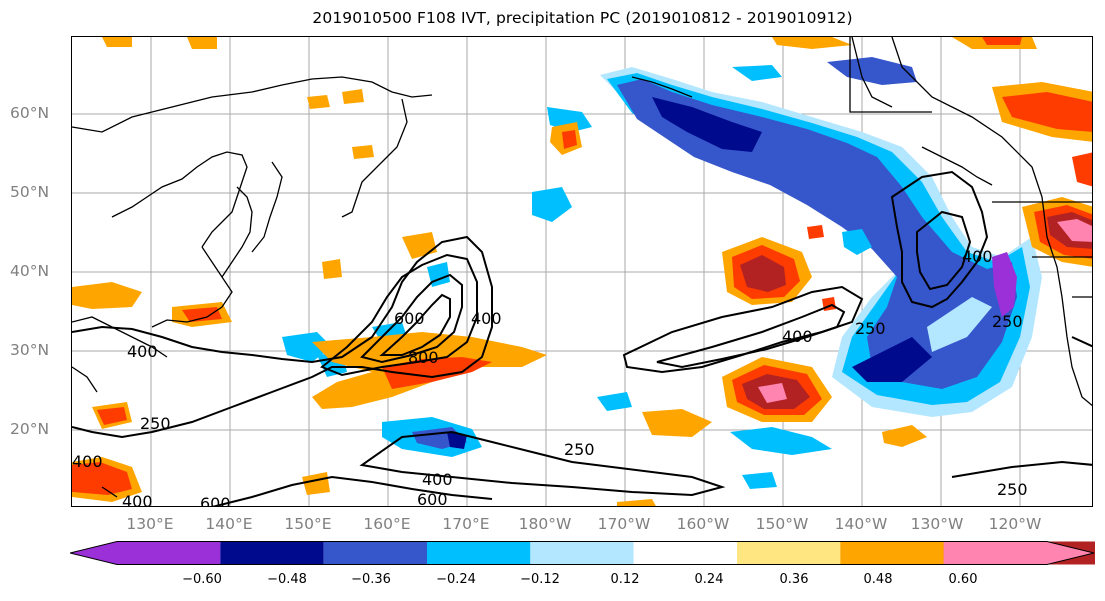 Image resolution: width=1105 pixels, height=601 pixels. I want to click on lat-label: 50°N, so click(30, 192).